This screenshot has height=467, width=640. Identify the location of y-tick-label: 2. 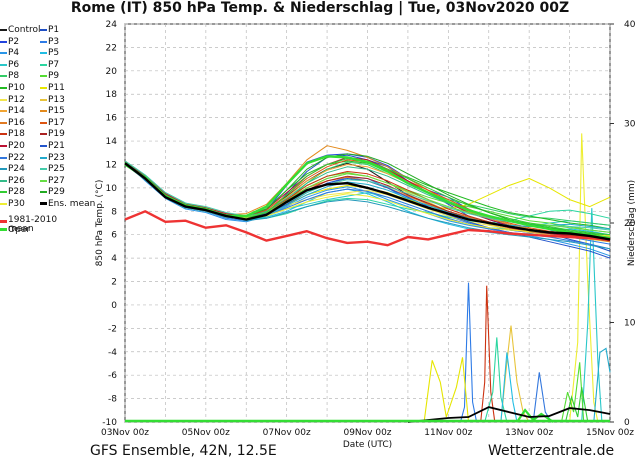
(114, 283).